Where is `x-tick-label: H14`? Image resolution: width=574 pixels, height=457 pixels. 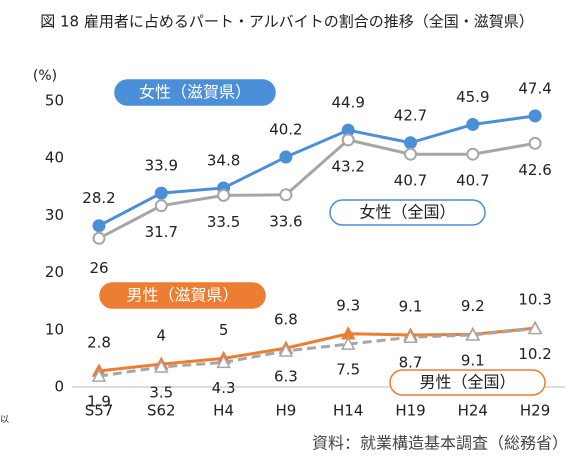 x-tick-label: H14 is located at coordinates (348, 411).